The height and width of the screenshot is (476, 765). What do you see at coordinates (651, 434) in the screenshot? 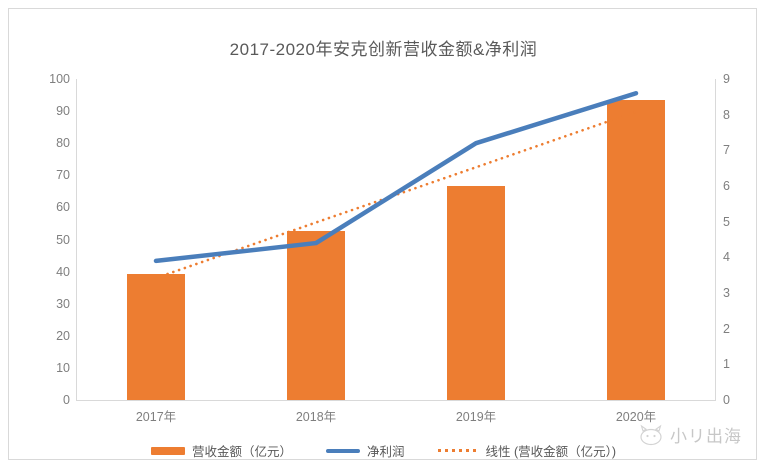
I see `cat-face-icon` at bounding box center [651, 434].